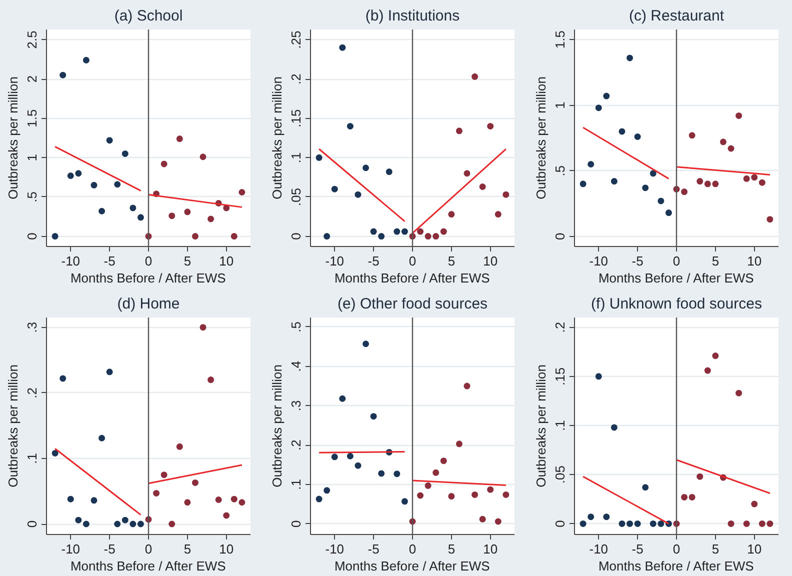 This screenshot has height=576, width=792. I want to click on chart-title: (b) Institutions, so click(412, 16).